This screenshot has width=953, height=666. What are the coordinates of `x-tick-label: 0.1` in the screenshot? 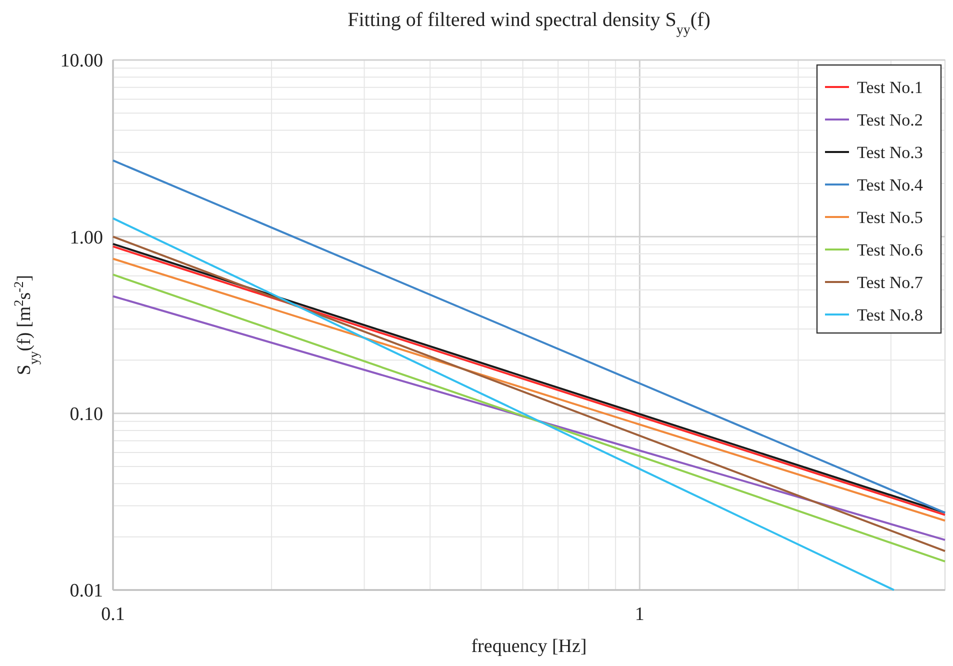 It's located at (113, 614).